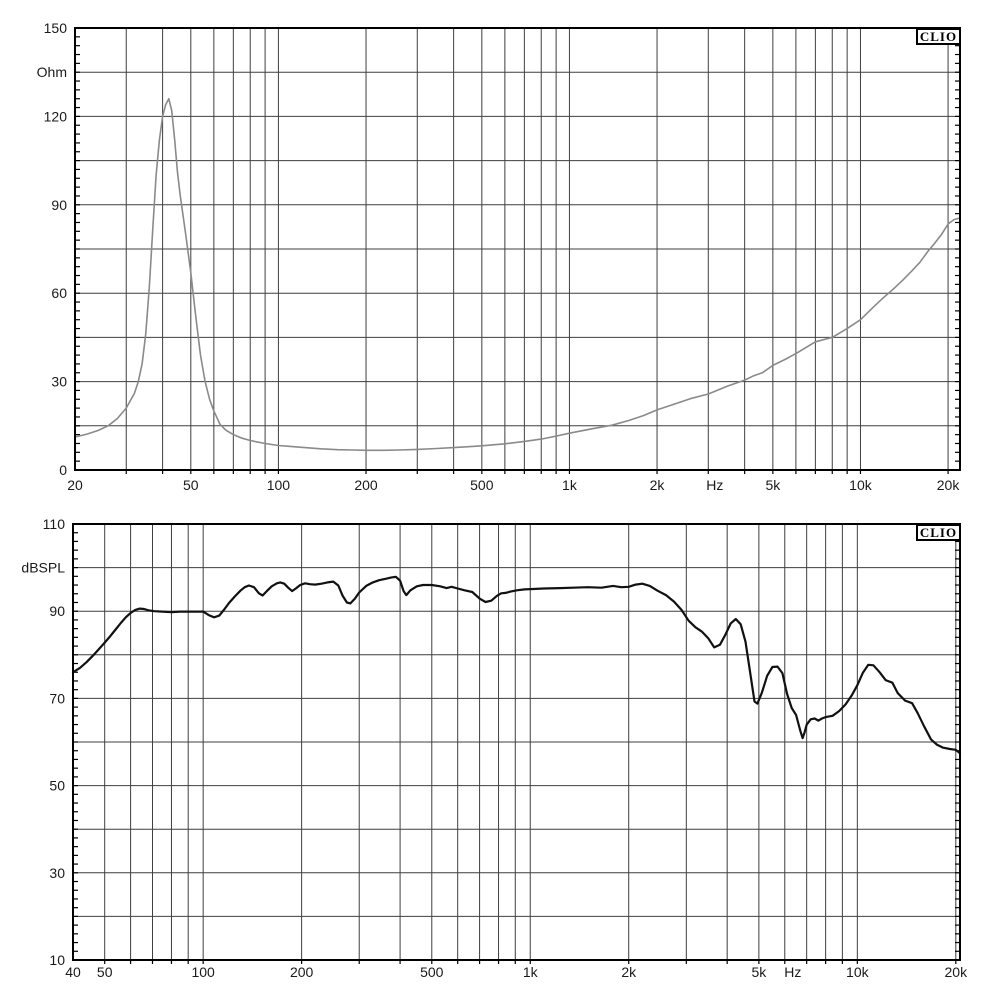 The width and height of the screenshot is (1000, 1000). What do you see at coordinates (56, 28) in the screenshot?
I see `y-tick-label: 150` at bounding box center [56, 28].